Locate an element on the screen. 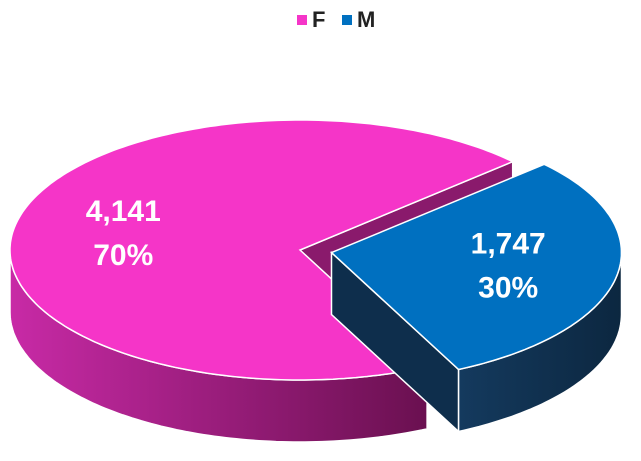  percent-label: 30% is located at coordinates (508, 287).